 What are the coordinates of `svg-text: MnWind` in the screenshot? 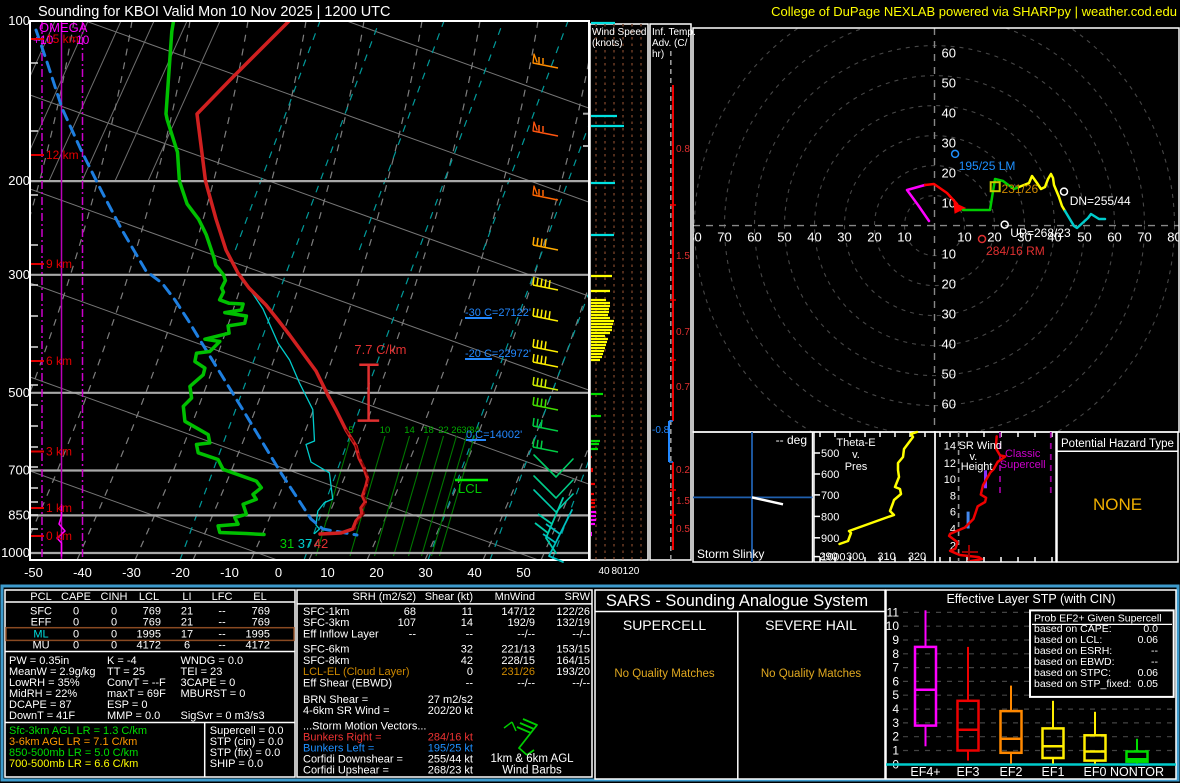 It's located at (515, 597).